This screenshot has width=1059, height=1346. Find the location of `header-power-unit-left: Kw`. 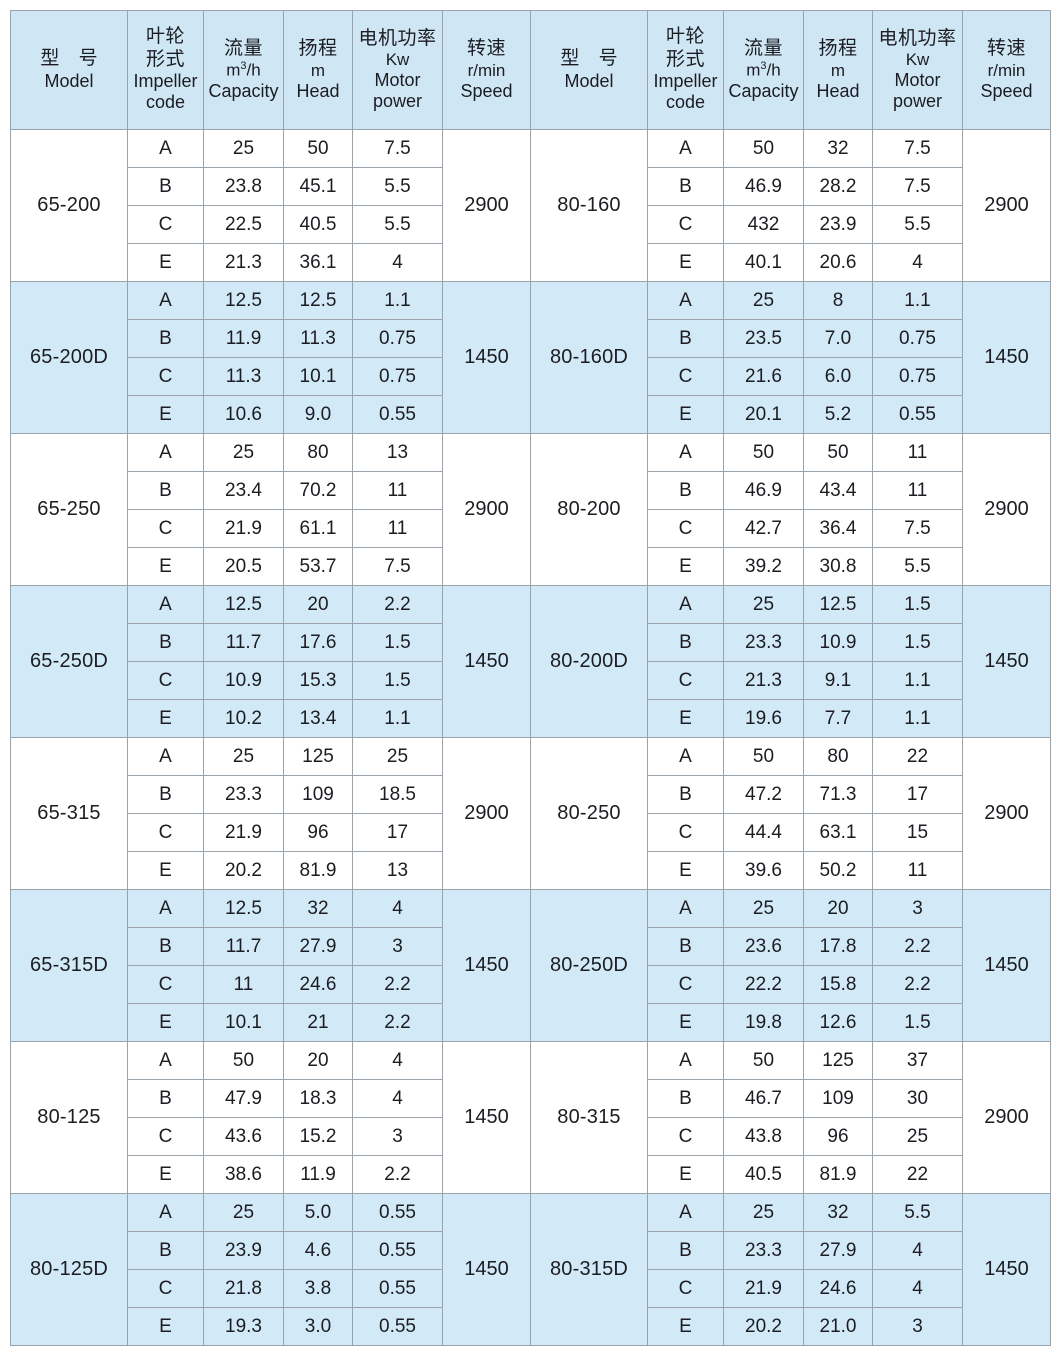

header-power-unit-left: Kw is located at coordinates (397, 59).